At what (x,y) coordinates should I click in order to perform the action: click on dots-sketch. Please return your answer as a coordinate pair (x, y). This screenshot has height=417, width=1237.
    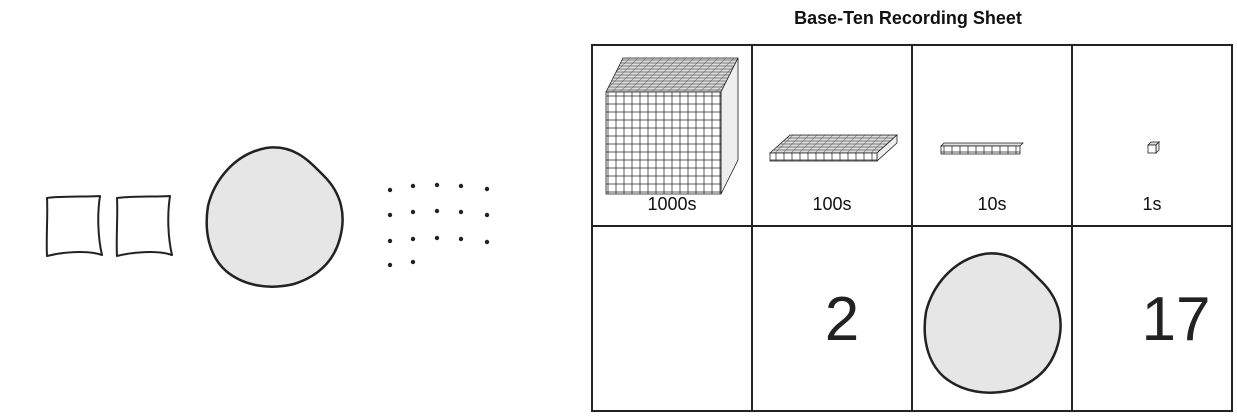
    Looking at the image, I should click on (438, 225).